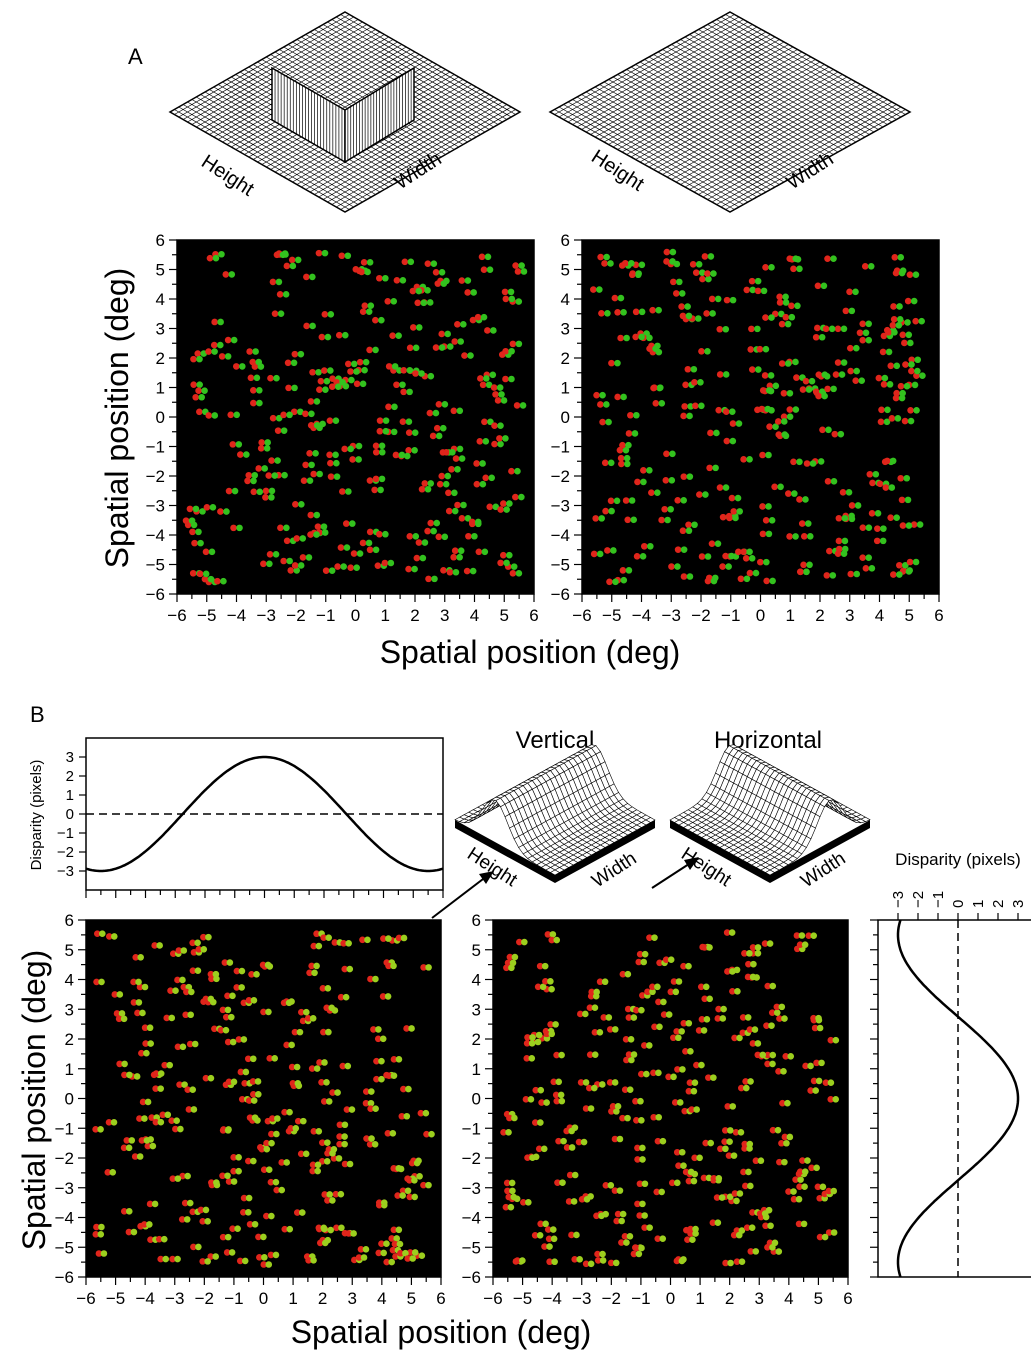  Describe the element at coordinates (69, 1099) in the screenshot. I see `y-tick-label: 0` at that location.